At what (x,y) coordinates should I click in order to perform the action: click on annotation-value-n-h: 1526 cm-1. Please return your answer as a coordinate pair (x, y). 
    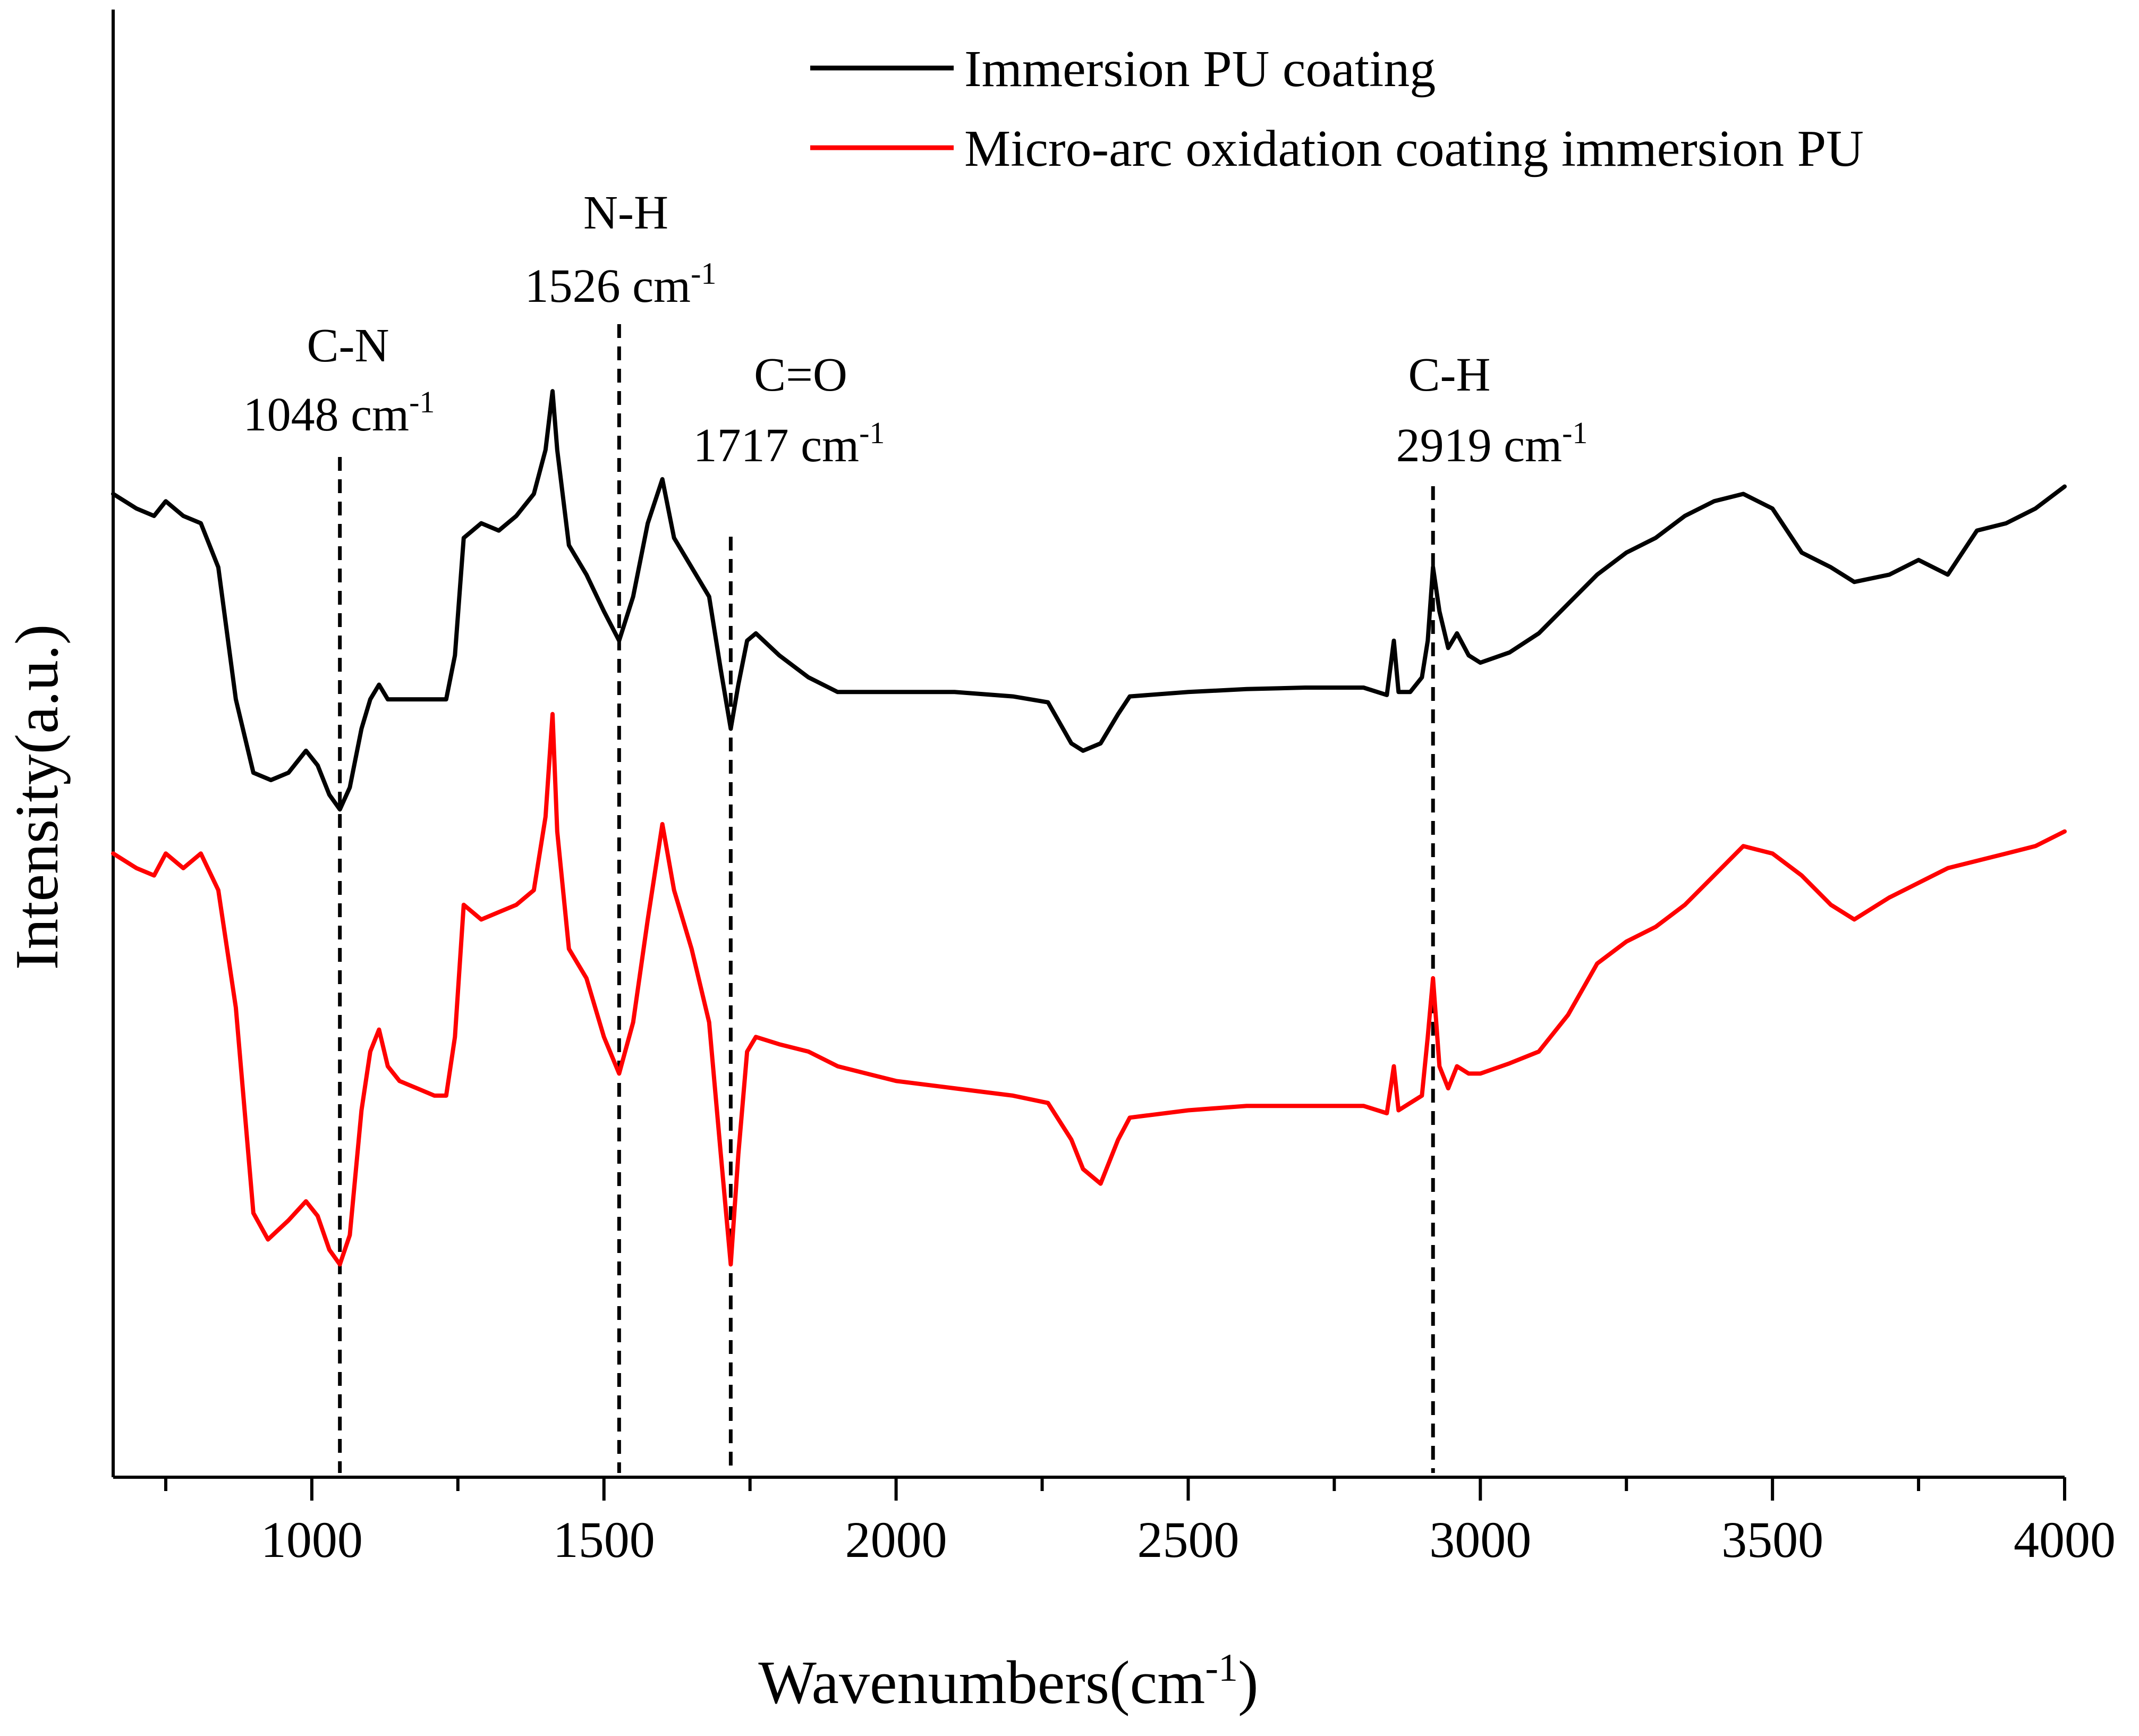
    Looking at the image, I should click on (621, 284).